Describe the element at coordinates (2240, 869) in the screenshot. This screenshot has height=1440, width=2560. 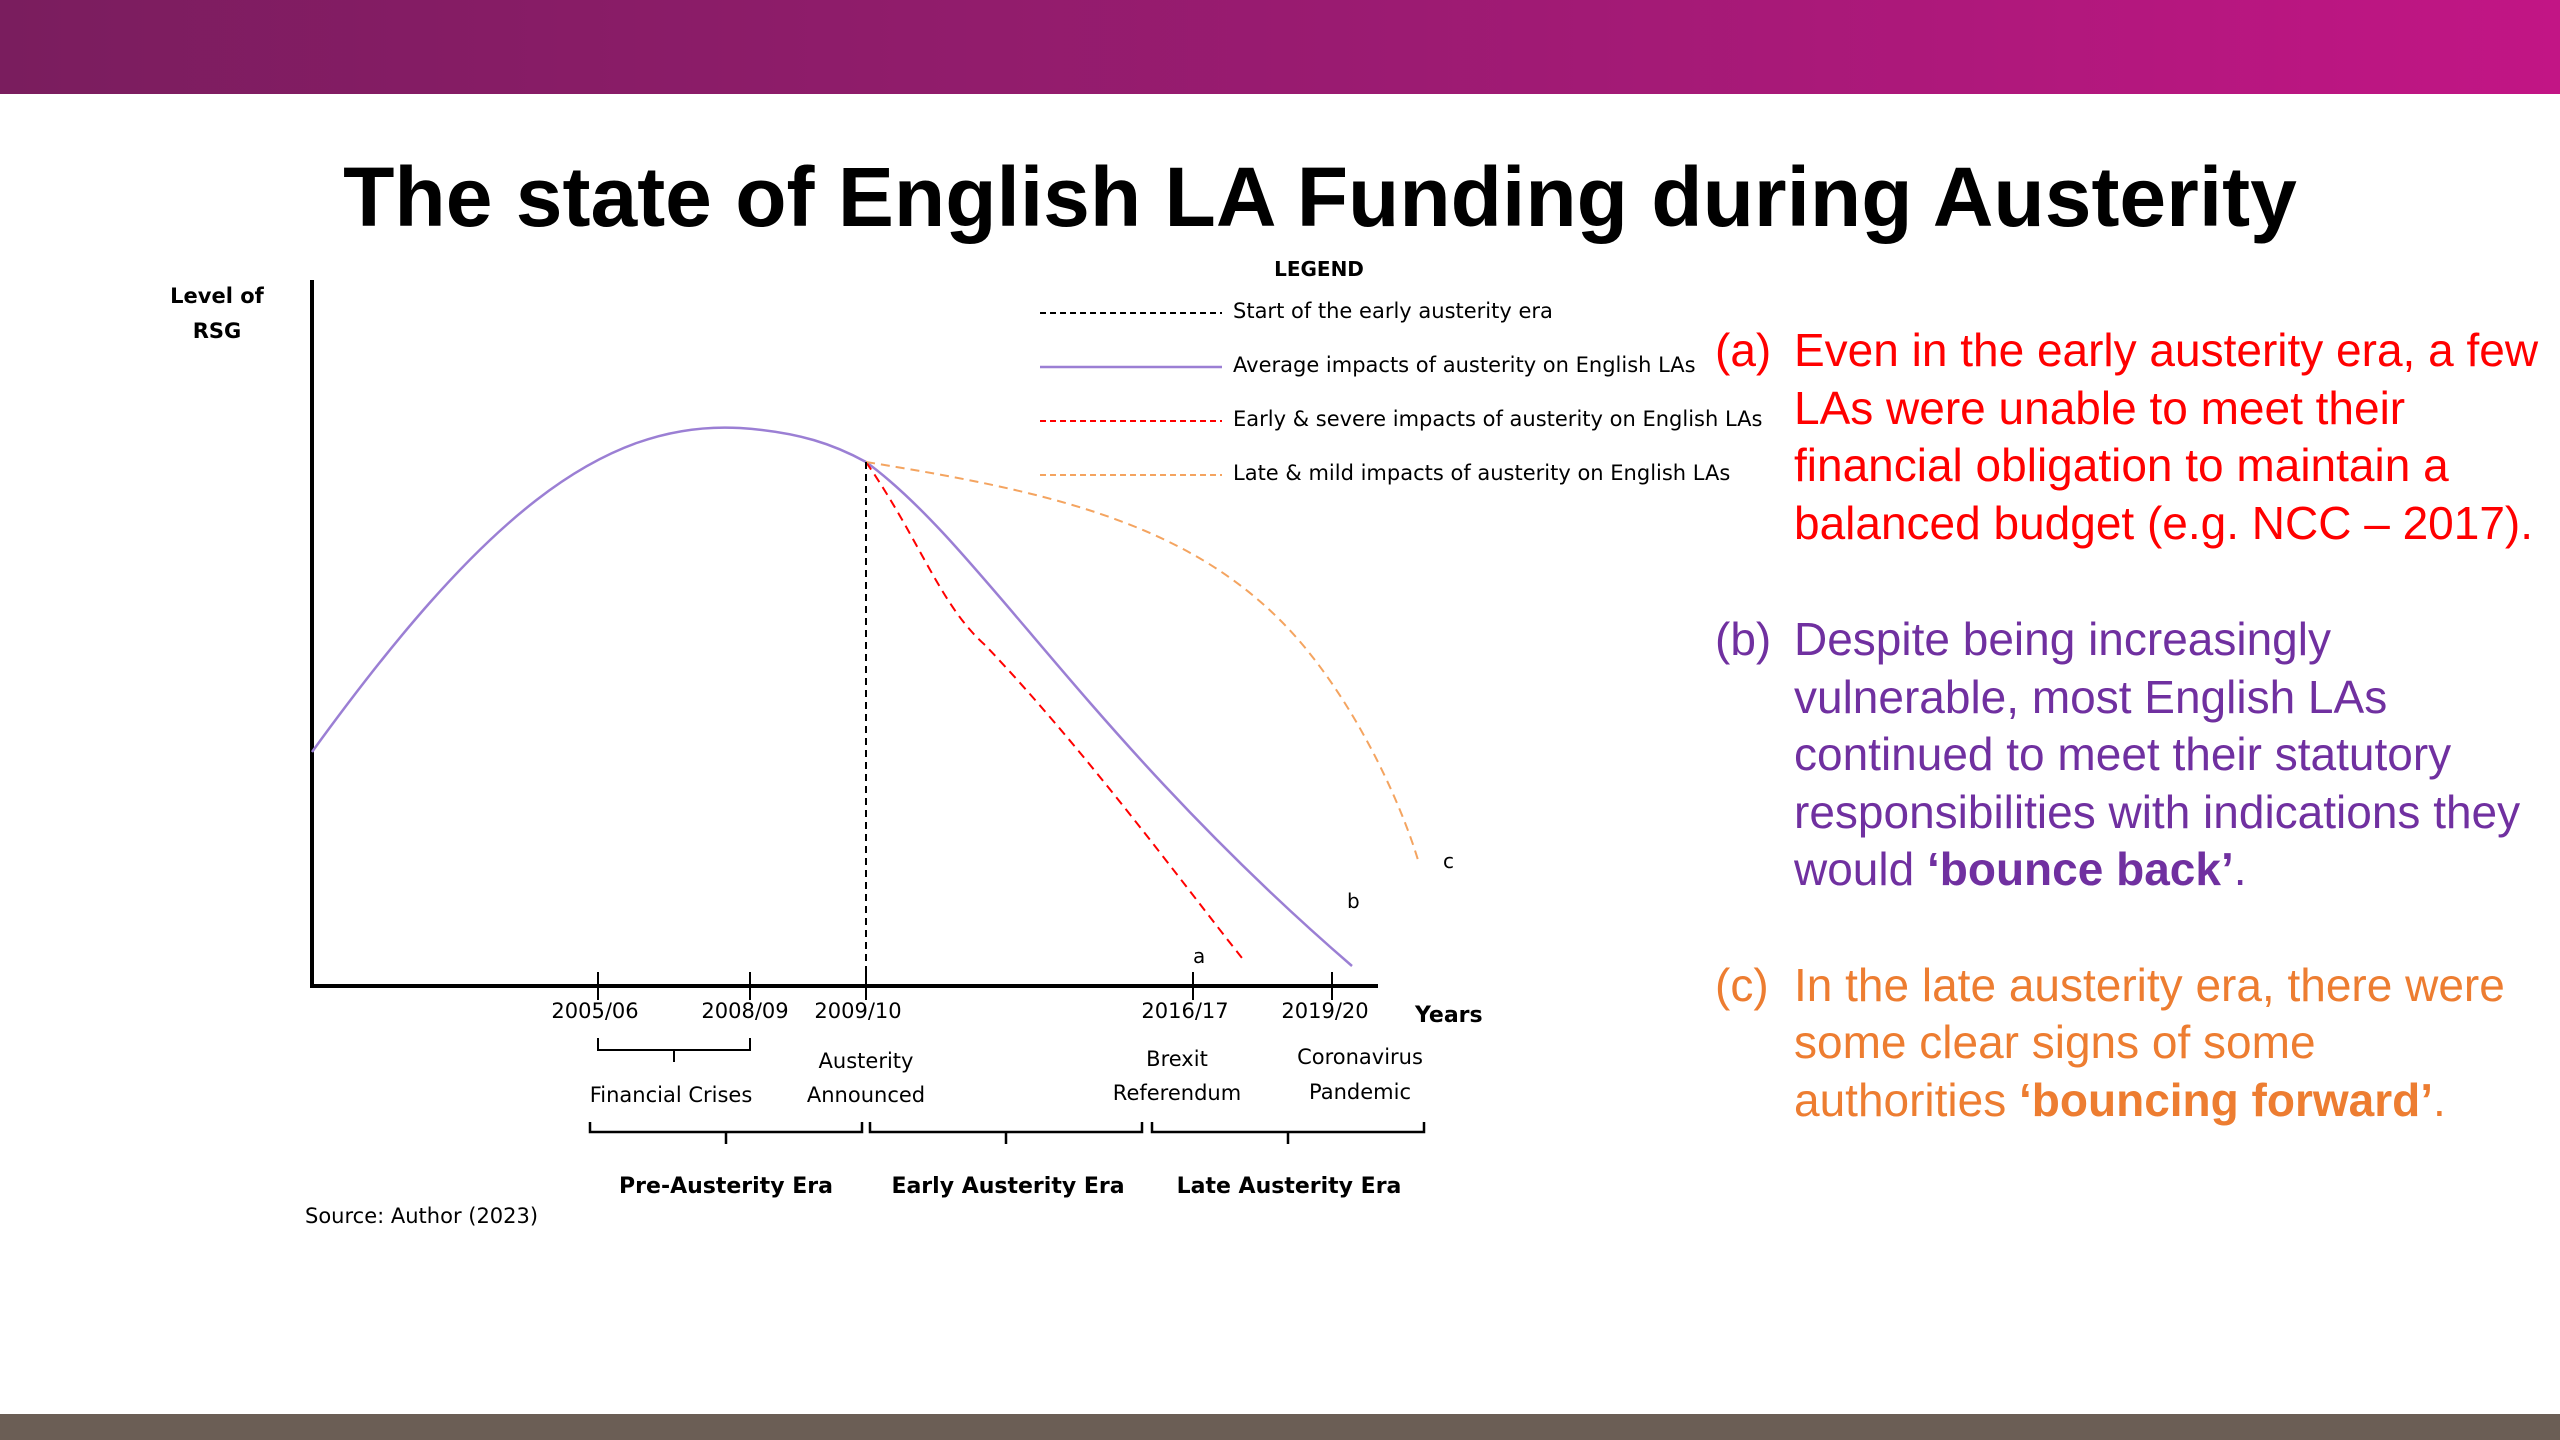
I see `note-b-end: .` at that location.